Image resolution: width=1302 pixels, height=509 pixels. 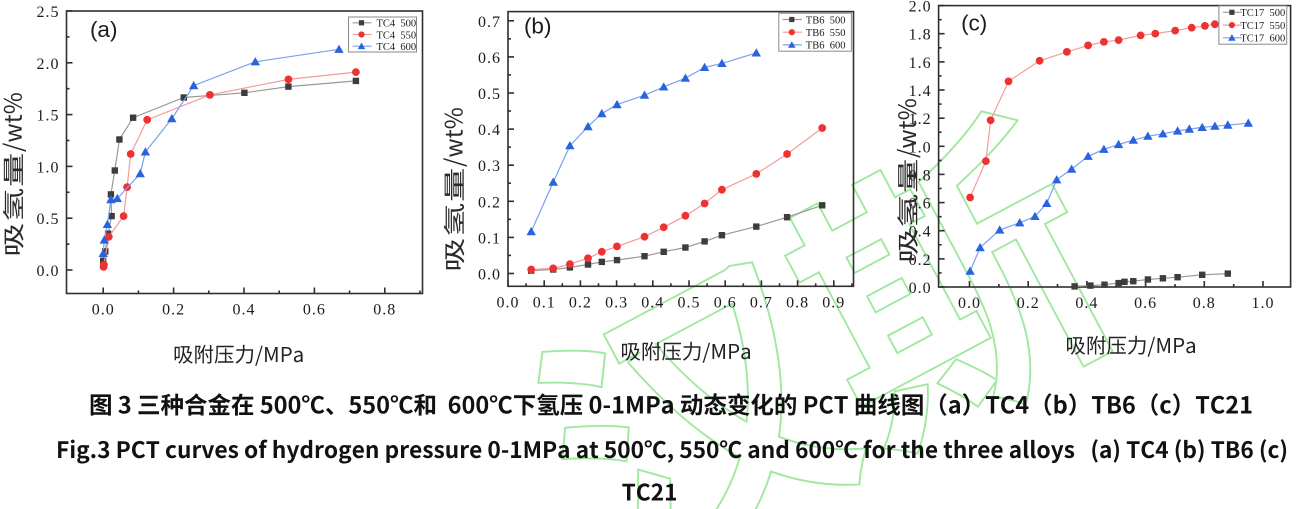 What do you see at coordinates (1262, 13) in the screenshot?
I see `svg-text: TC17 500` at bounding box center [1262, 13].